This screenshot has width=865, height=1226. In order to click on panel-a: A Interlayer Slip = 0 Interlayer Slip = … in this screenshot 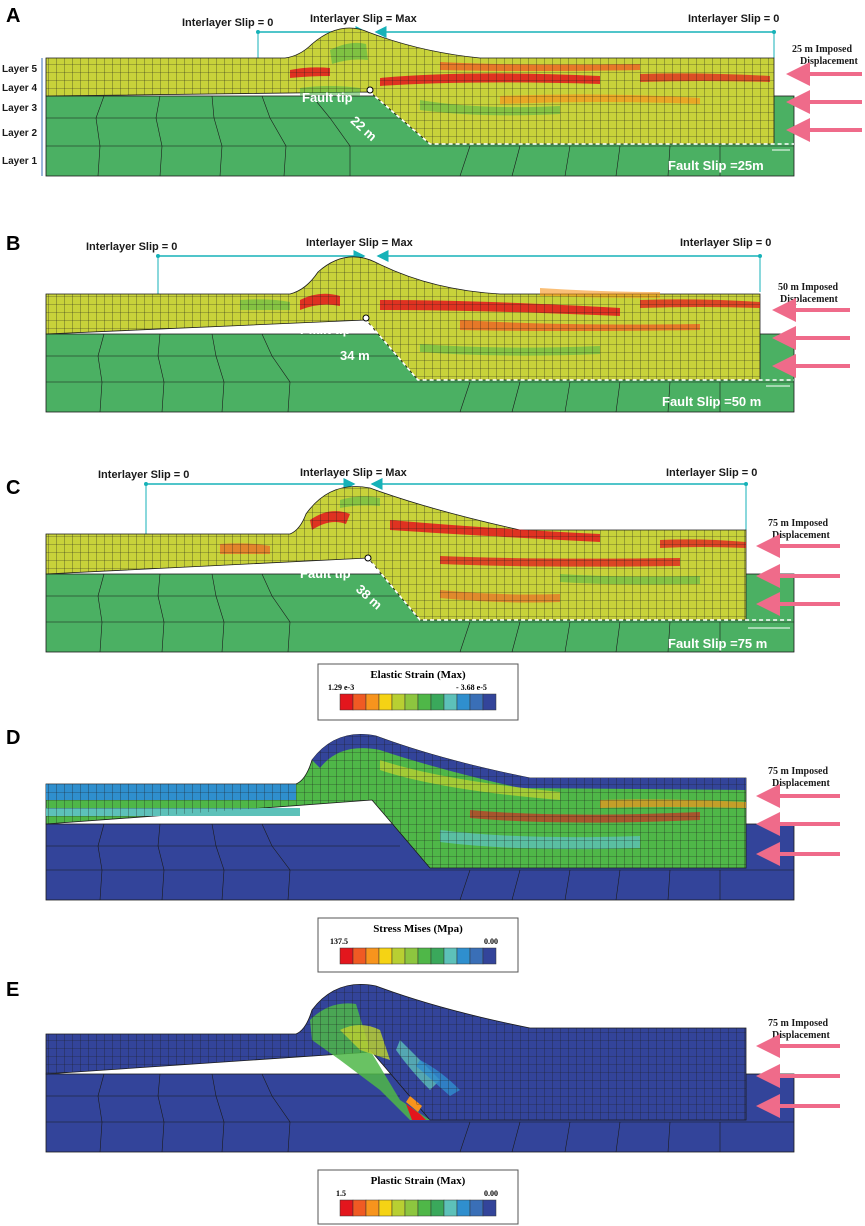, I will do `click(432, 91)`.